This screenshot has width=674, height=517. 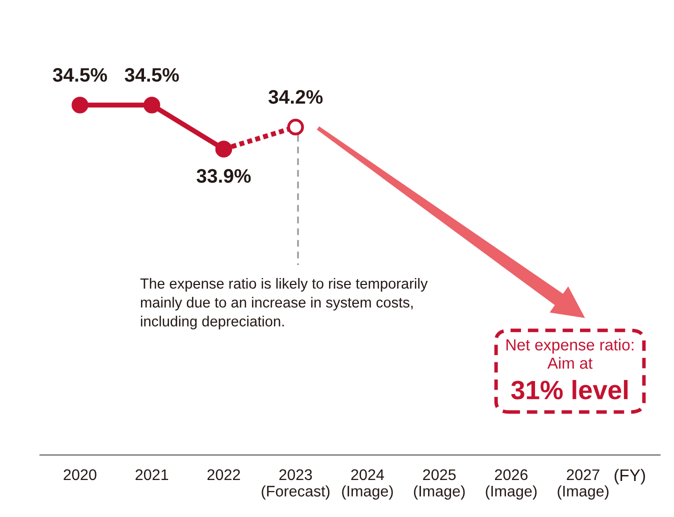 I want to click on x-tick-label: 2020, so click(x=80, y=474).